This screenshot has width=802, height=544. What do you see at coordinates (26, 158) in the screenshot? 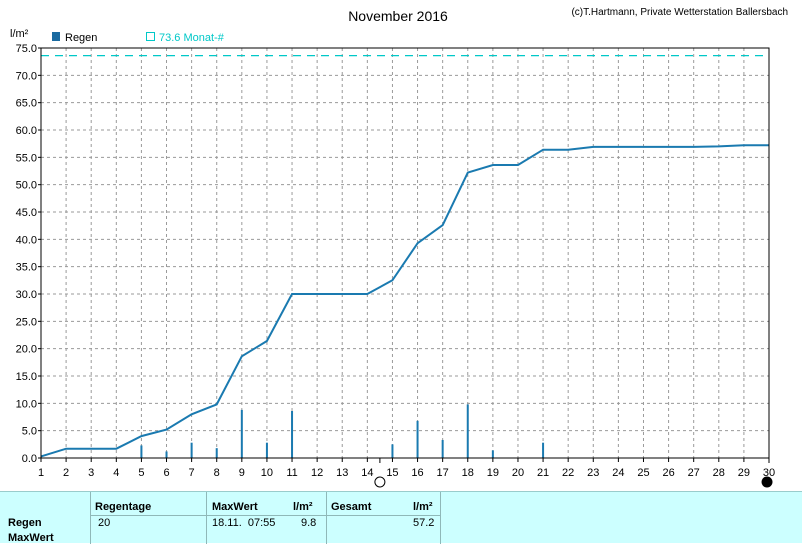
I see `y-tick-label: 55.0` at bounding box center [26, 158].